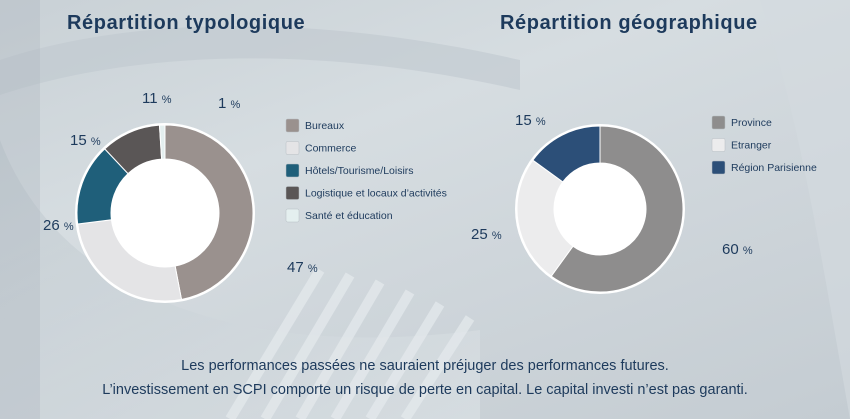  Describe the element at coordinates (737, 249) in the screenshot. I see `data-label-0: 60 %` at that location.